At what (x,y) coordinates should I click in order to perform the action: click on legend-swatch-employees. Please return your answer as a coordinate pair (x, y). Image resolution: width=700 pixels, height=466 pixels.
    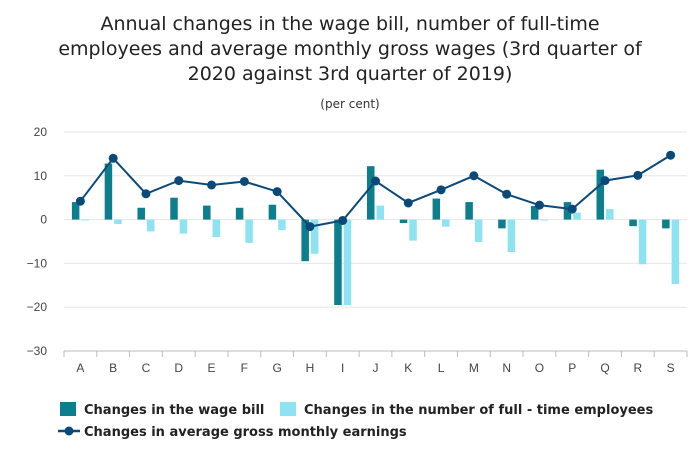
    Looking at the image, I should click on (288, 409).